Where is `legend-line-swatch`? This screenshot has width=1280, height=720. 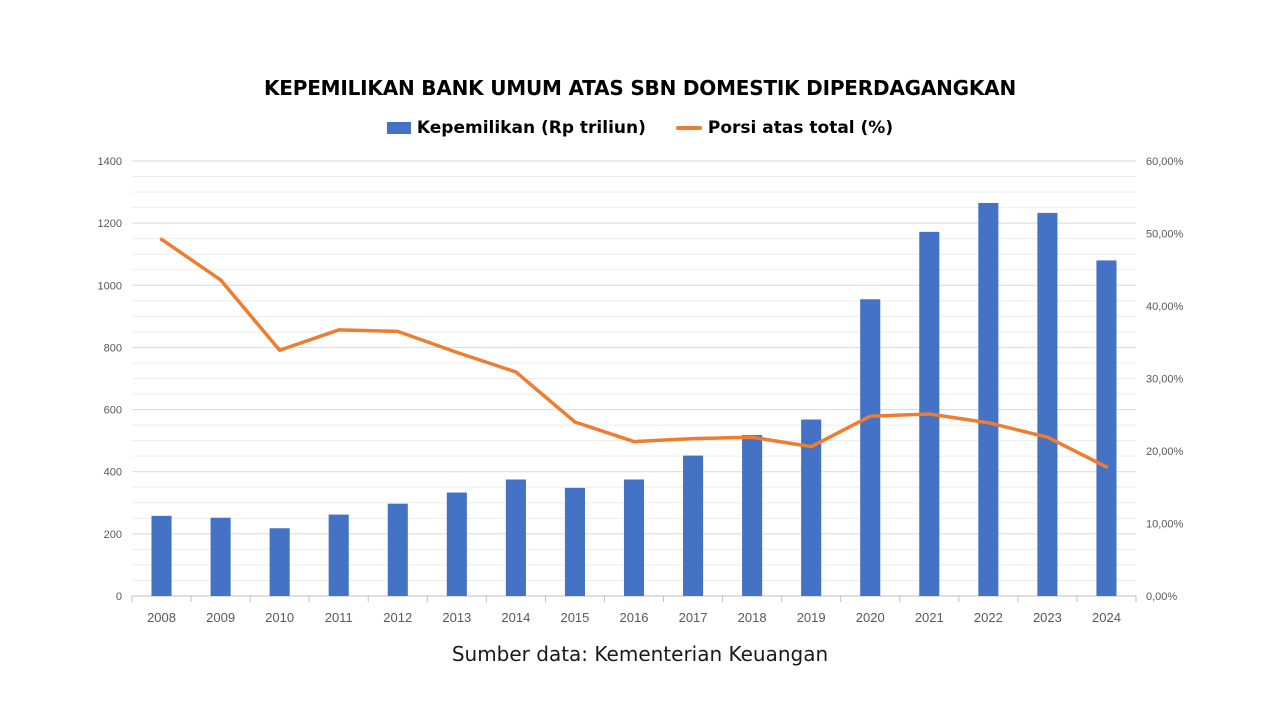 legend-line-swatch is located at coordinates (688, 128).